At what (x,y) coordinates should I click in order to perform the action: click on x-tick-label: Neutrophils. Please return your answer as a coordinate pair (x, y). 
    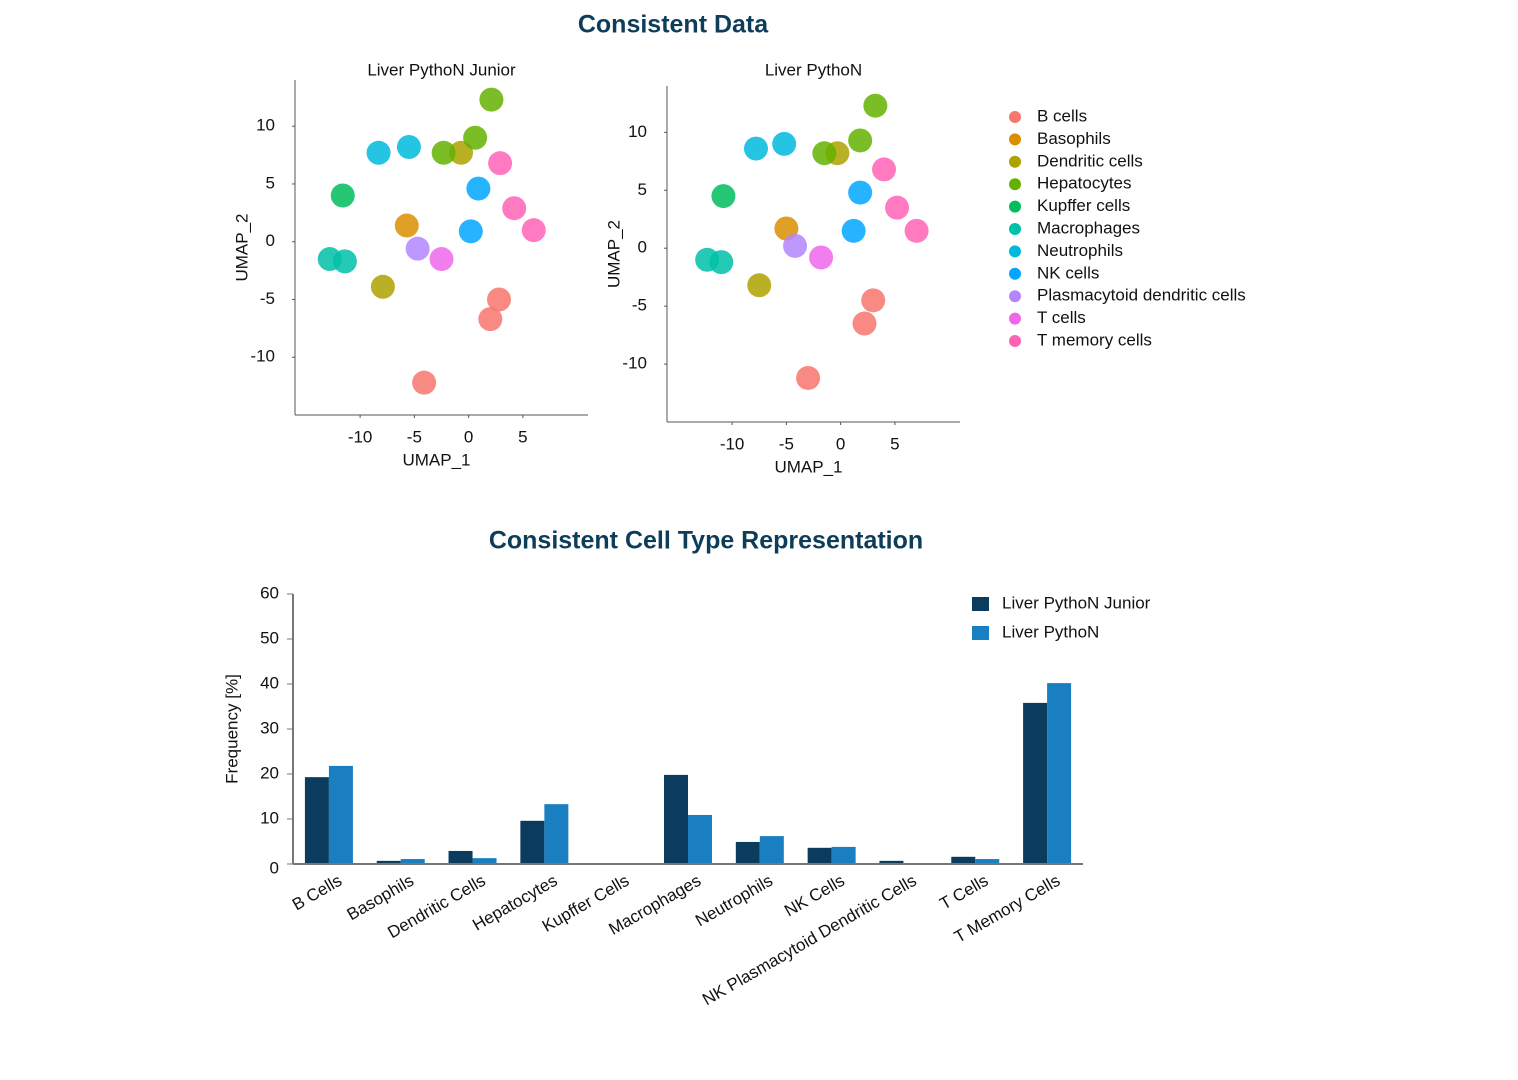
    Looking at the image, I should click on (734, 900).